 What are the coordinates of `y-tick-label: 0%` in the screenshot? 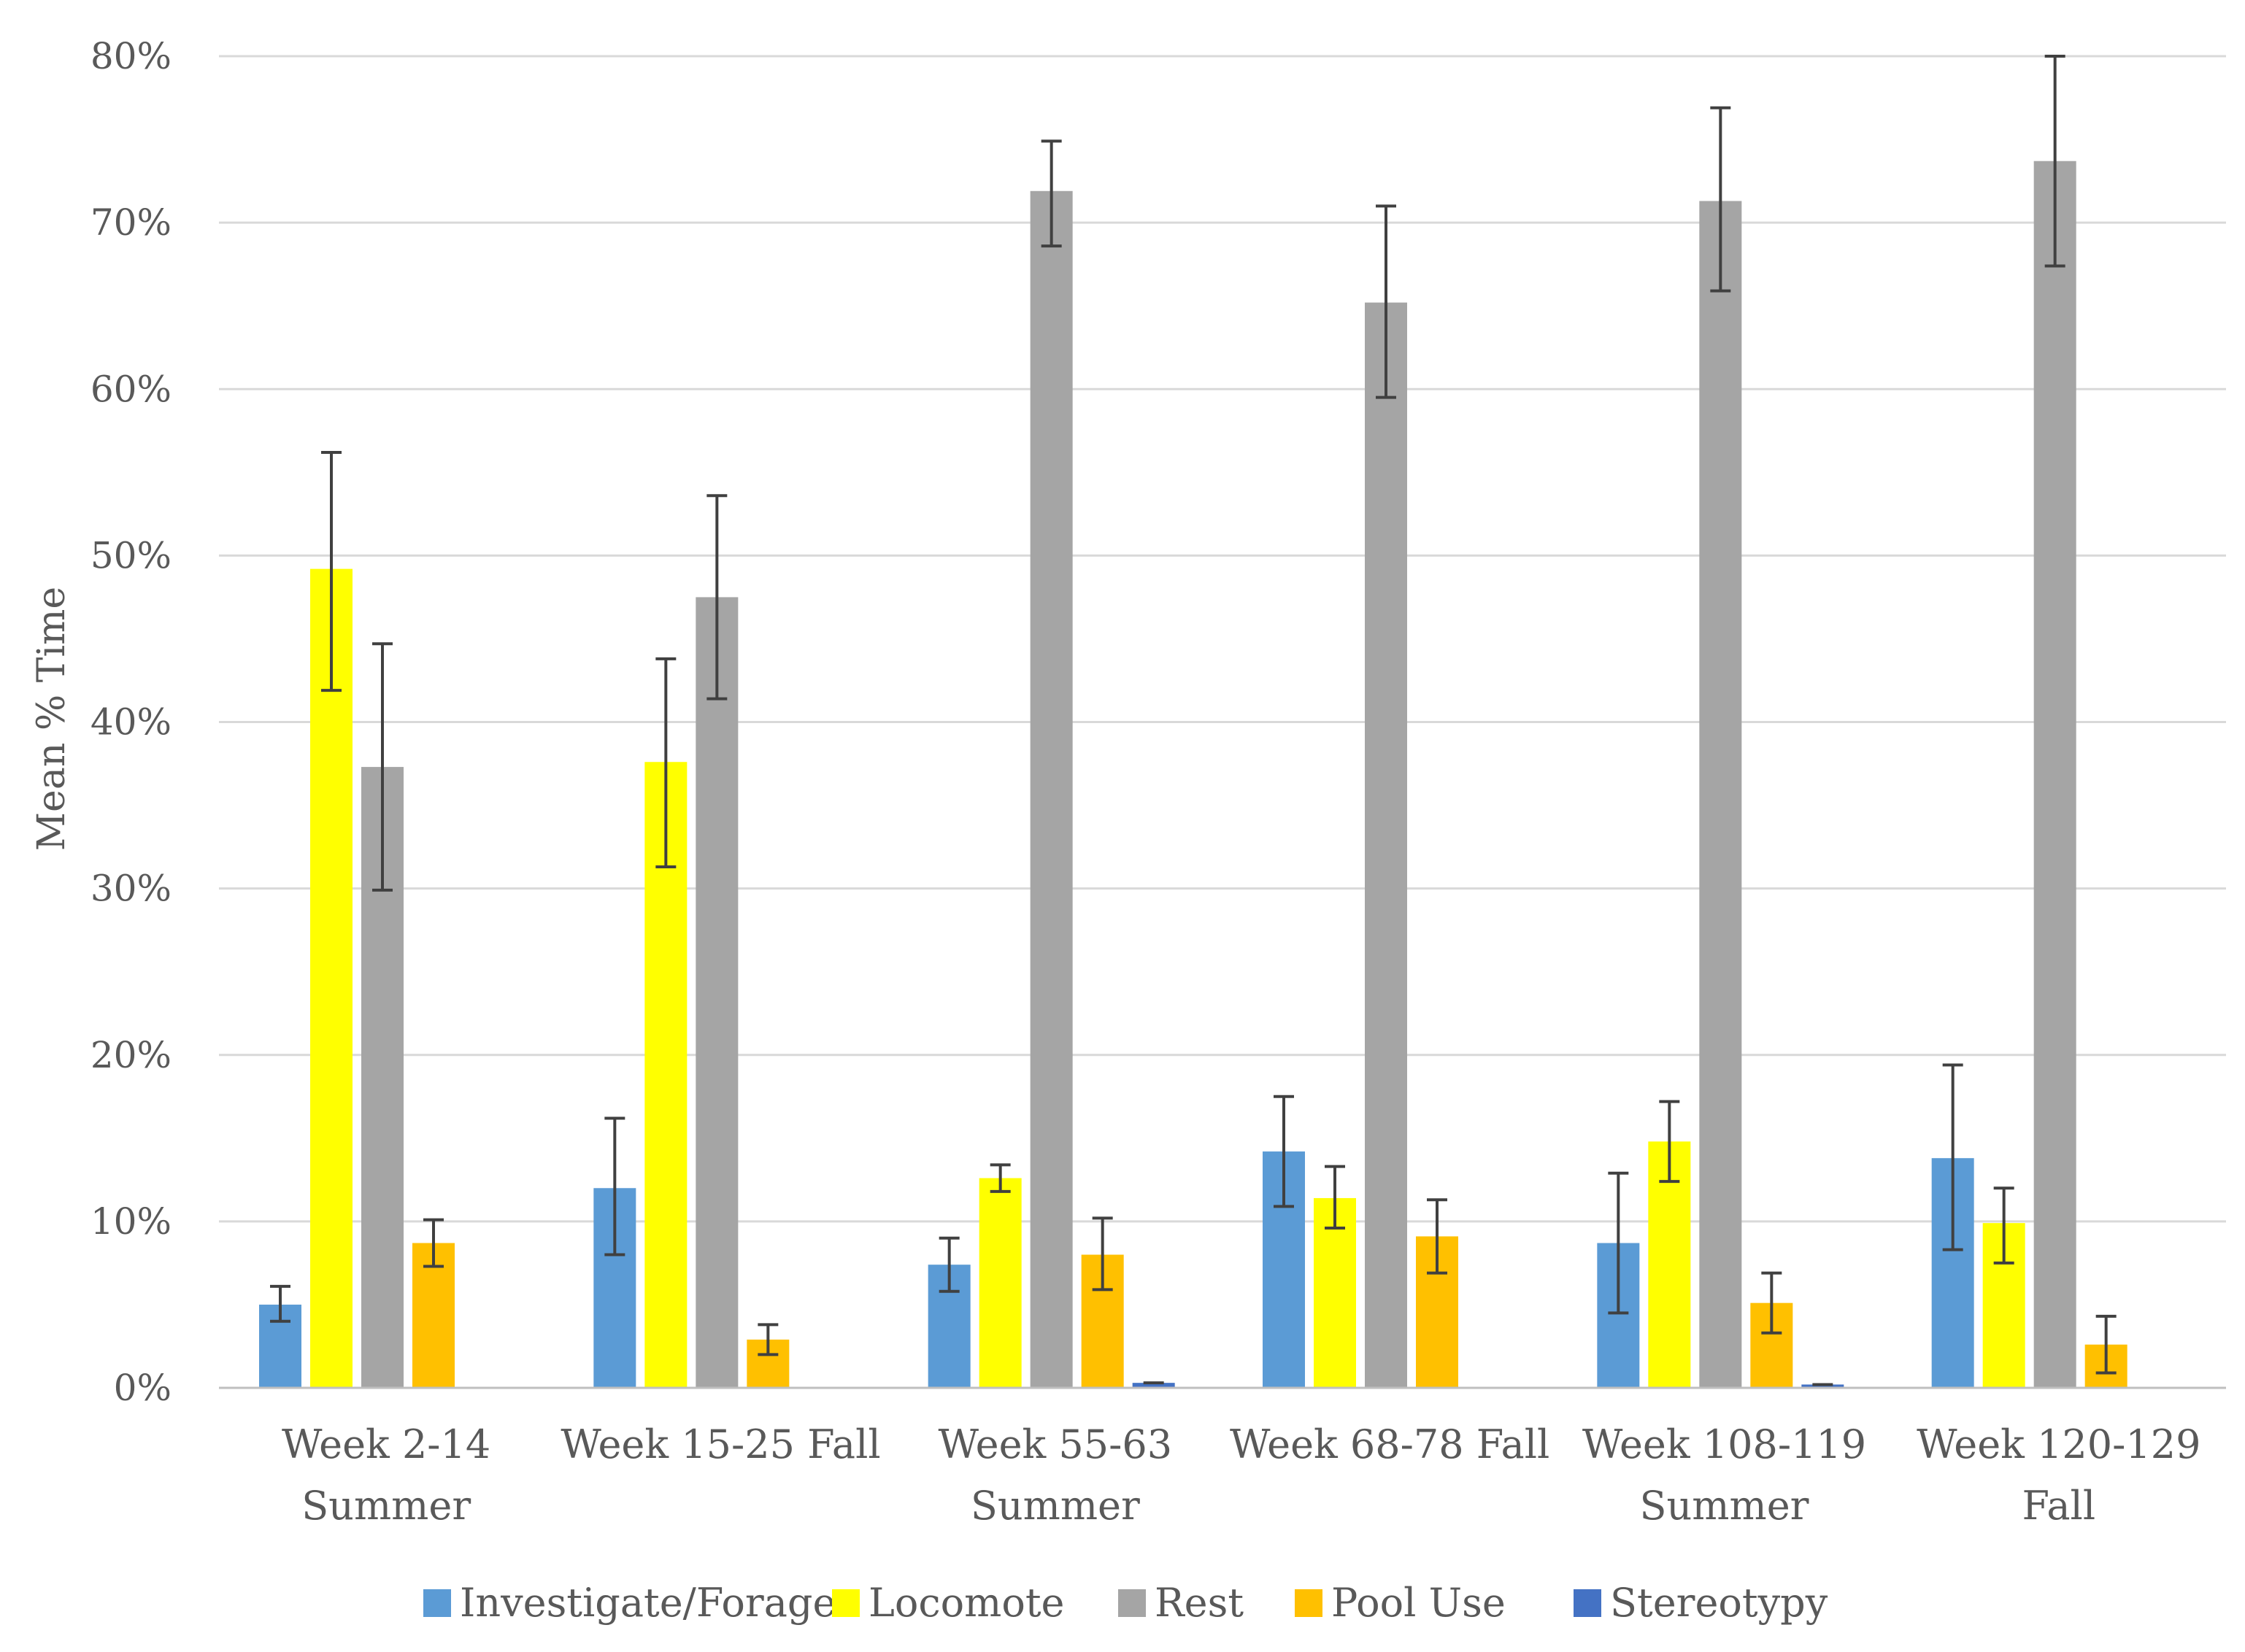 It's located at (143, 1388).